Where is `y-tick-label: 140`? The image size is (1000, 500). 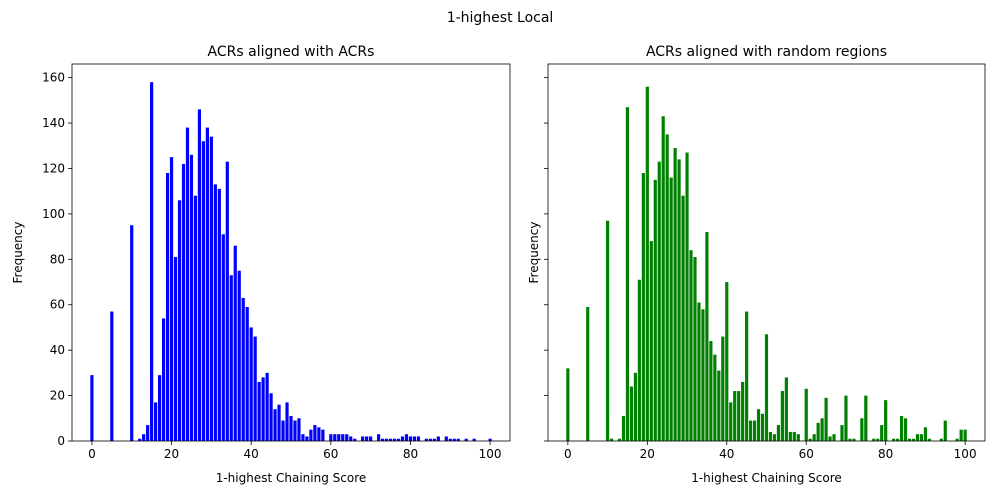
y-tick-label: 140 is located at coordinates (53, 123).